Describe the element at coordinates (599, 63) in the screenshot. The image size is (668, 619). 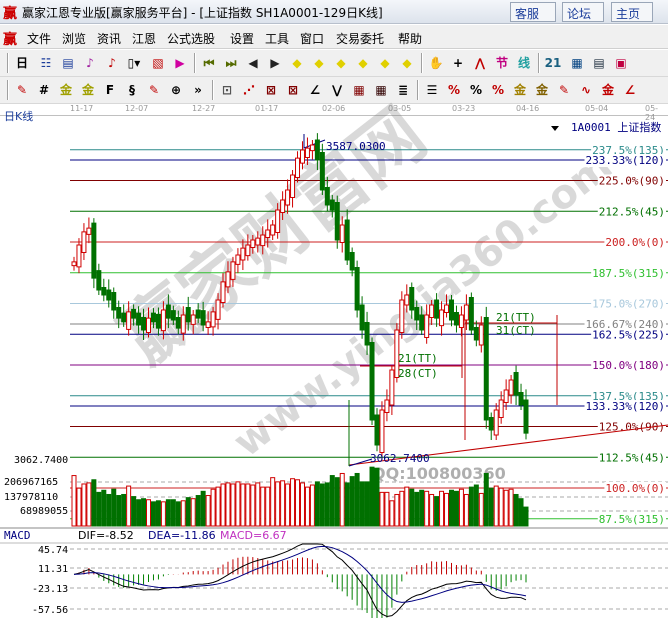
I see `report-icon: ▤` at that location.